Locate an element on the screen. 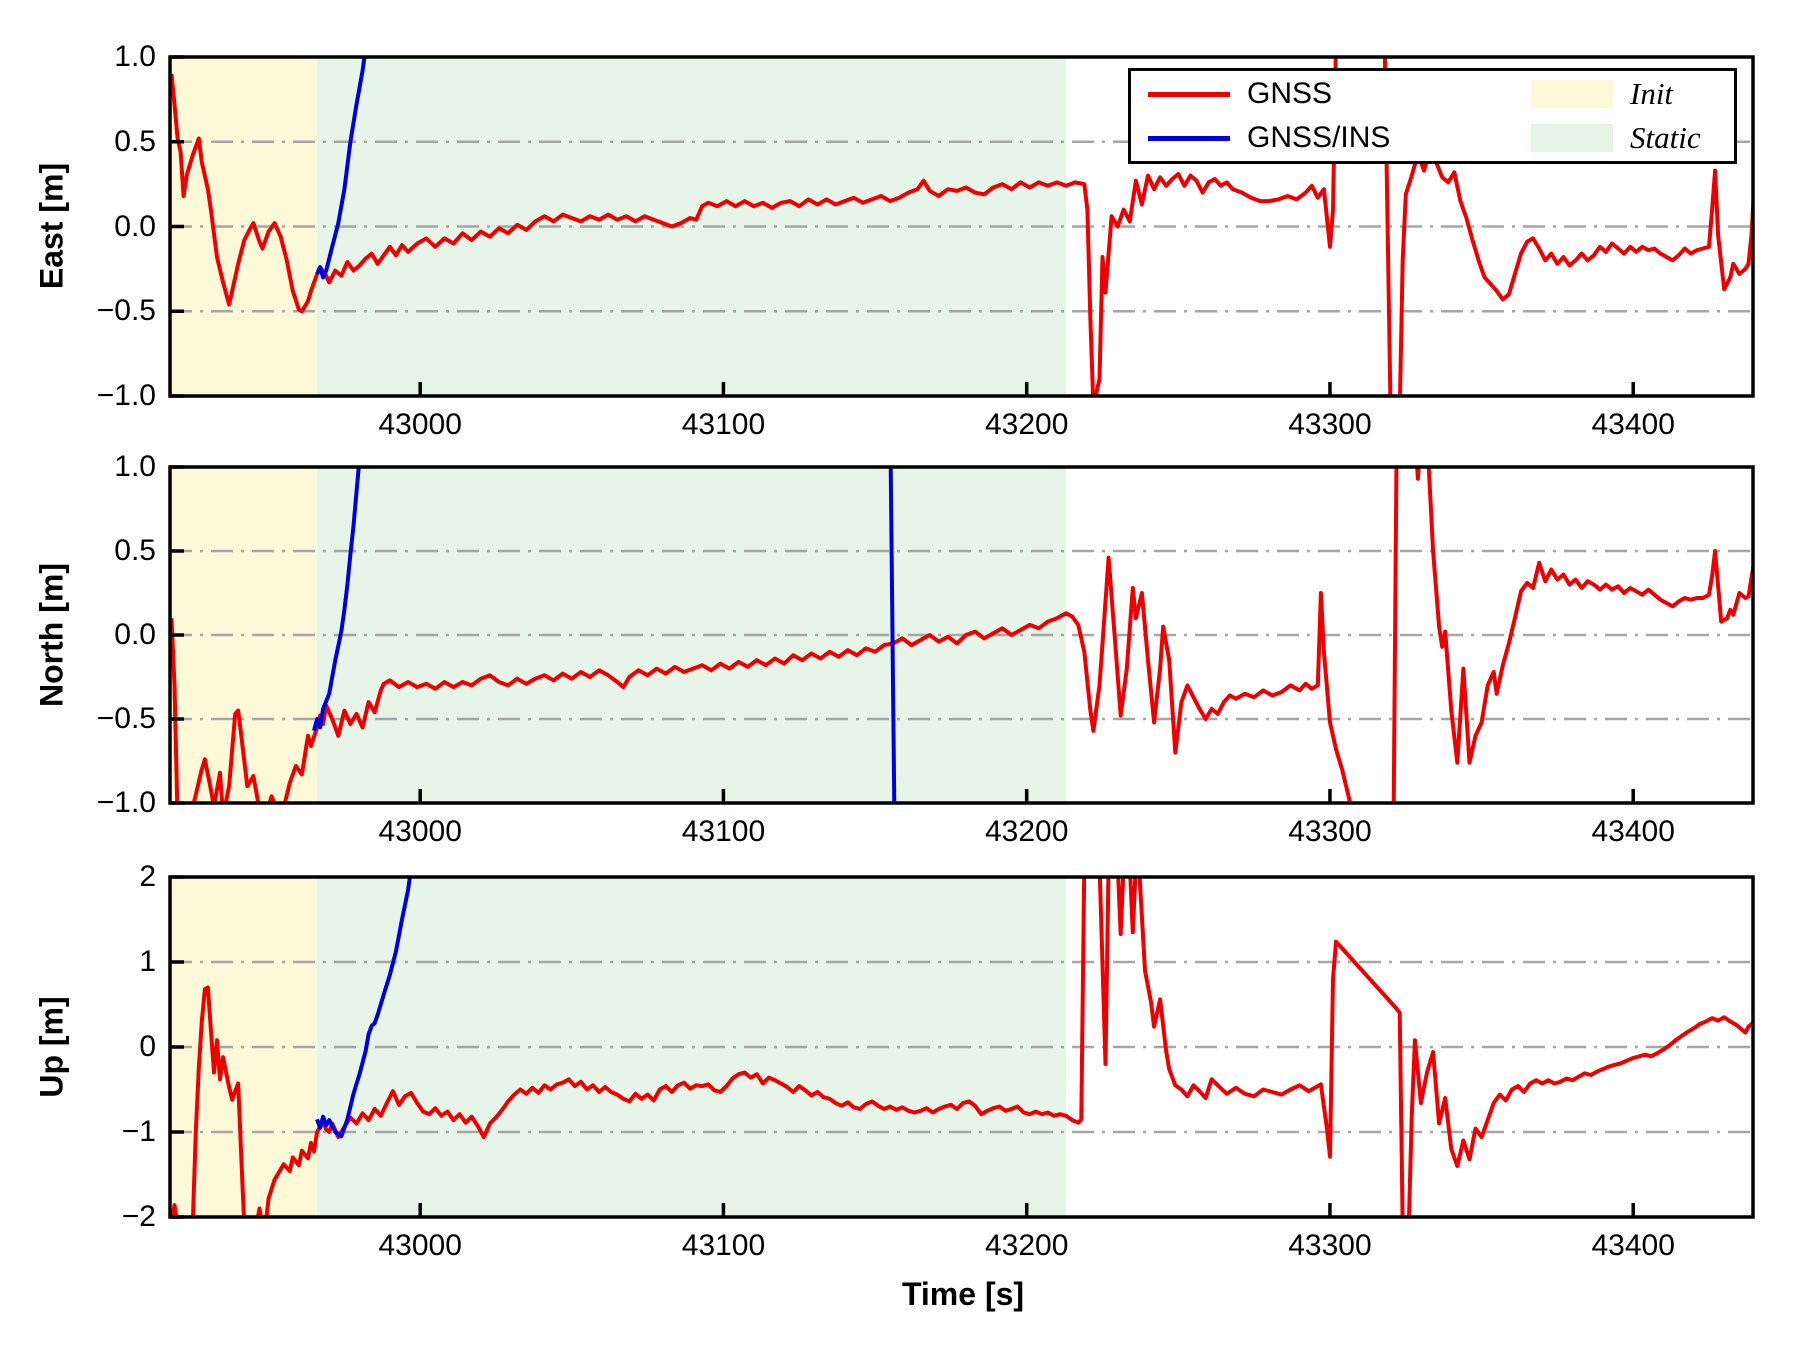 The height and width of the screenshot is (1350, 1800). legend-item-static: Static is located at coordinates (1632, 138).